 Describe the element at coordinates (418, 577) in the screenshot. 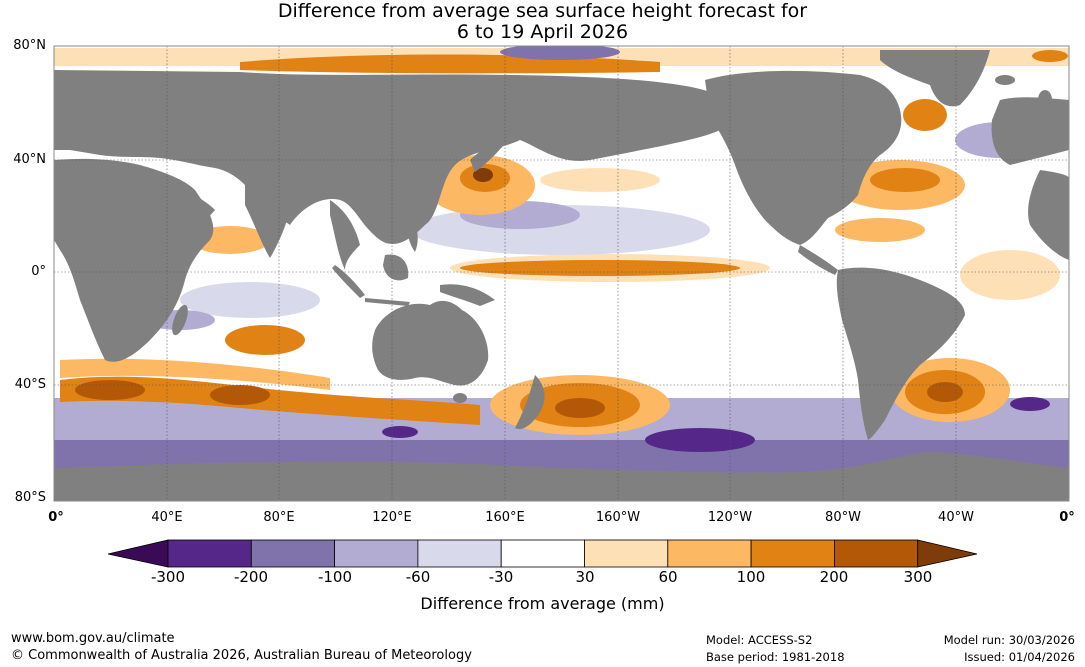

I see `colorbar-label-neg60: -60` at that location.